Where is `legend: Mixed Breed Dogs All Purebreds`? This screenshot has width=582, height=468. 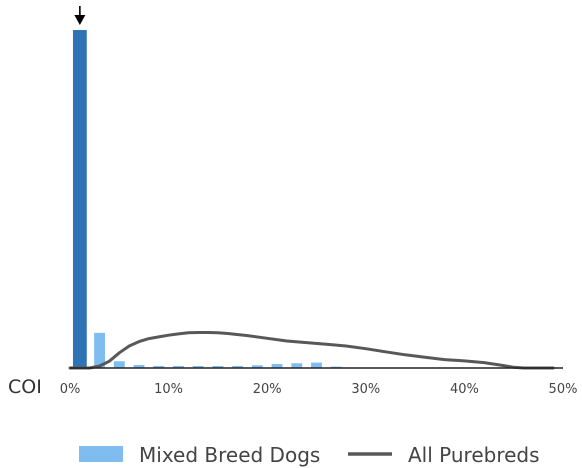 legend: Mixed Breed Dogs All Purebreds is located at coordinates (309, 455).